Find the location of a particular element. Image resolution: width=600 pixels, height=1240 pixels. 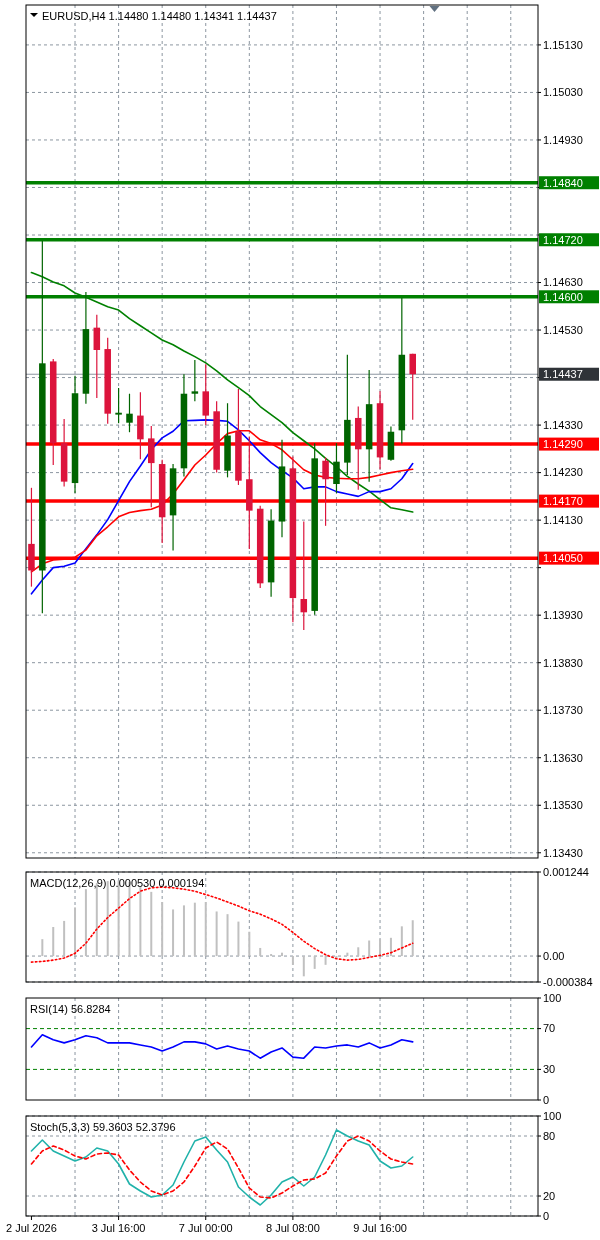

chart-title: EURUSD,H4 1.14480 1.14480 1.14341 1.14437 is located at coordinates (159, 16).